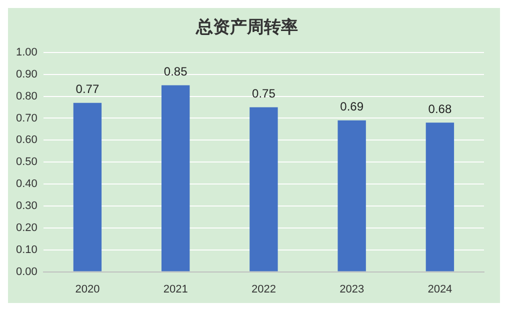 This screenshot has height=311, width=508. What do you see at coordinates (27, 250) in the screenshot?
I see `y-tick-label: 0.10` at bounding box center [27, 250].